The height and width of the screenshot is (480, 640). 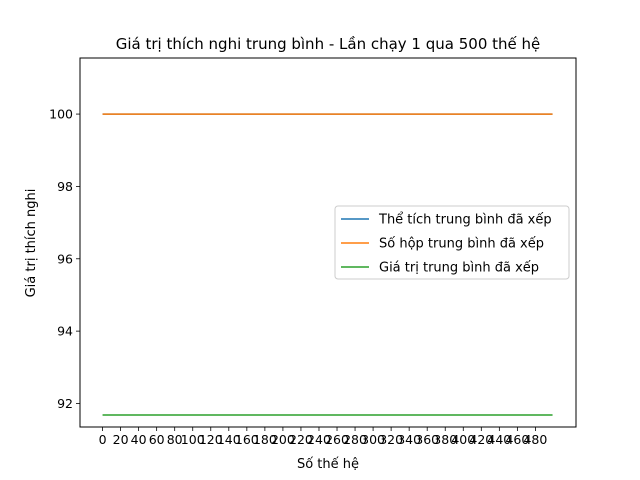 What do you see at coordinates (427, 439) in the screenshot?
I see `x-tick-label: 360` at bounding box center [427, 439].